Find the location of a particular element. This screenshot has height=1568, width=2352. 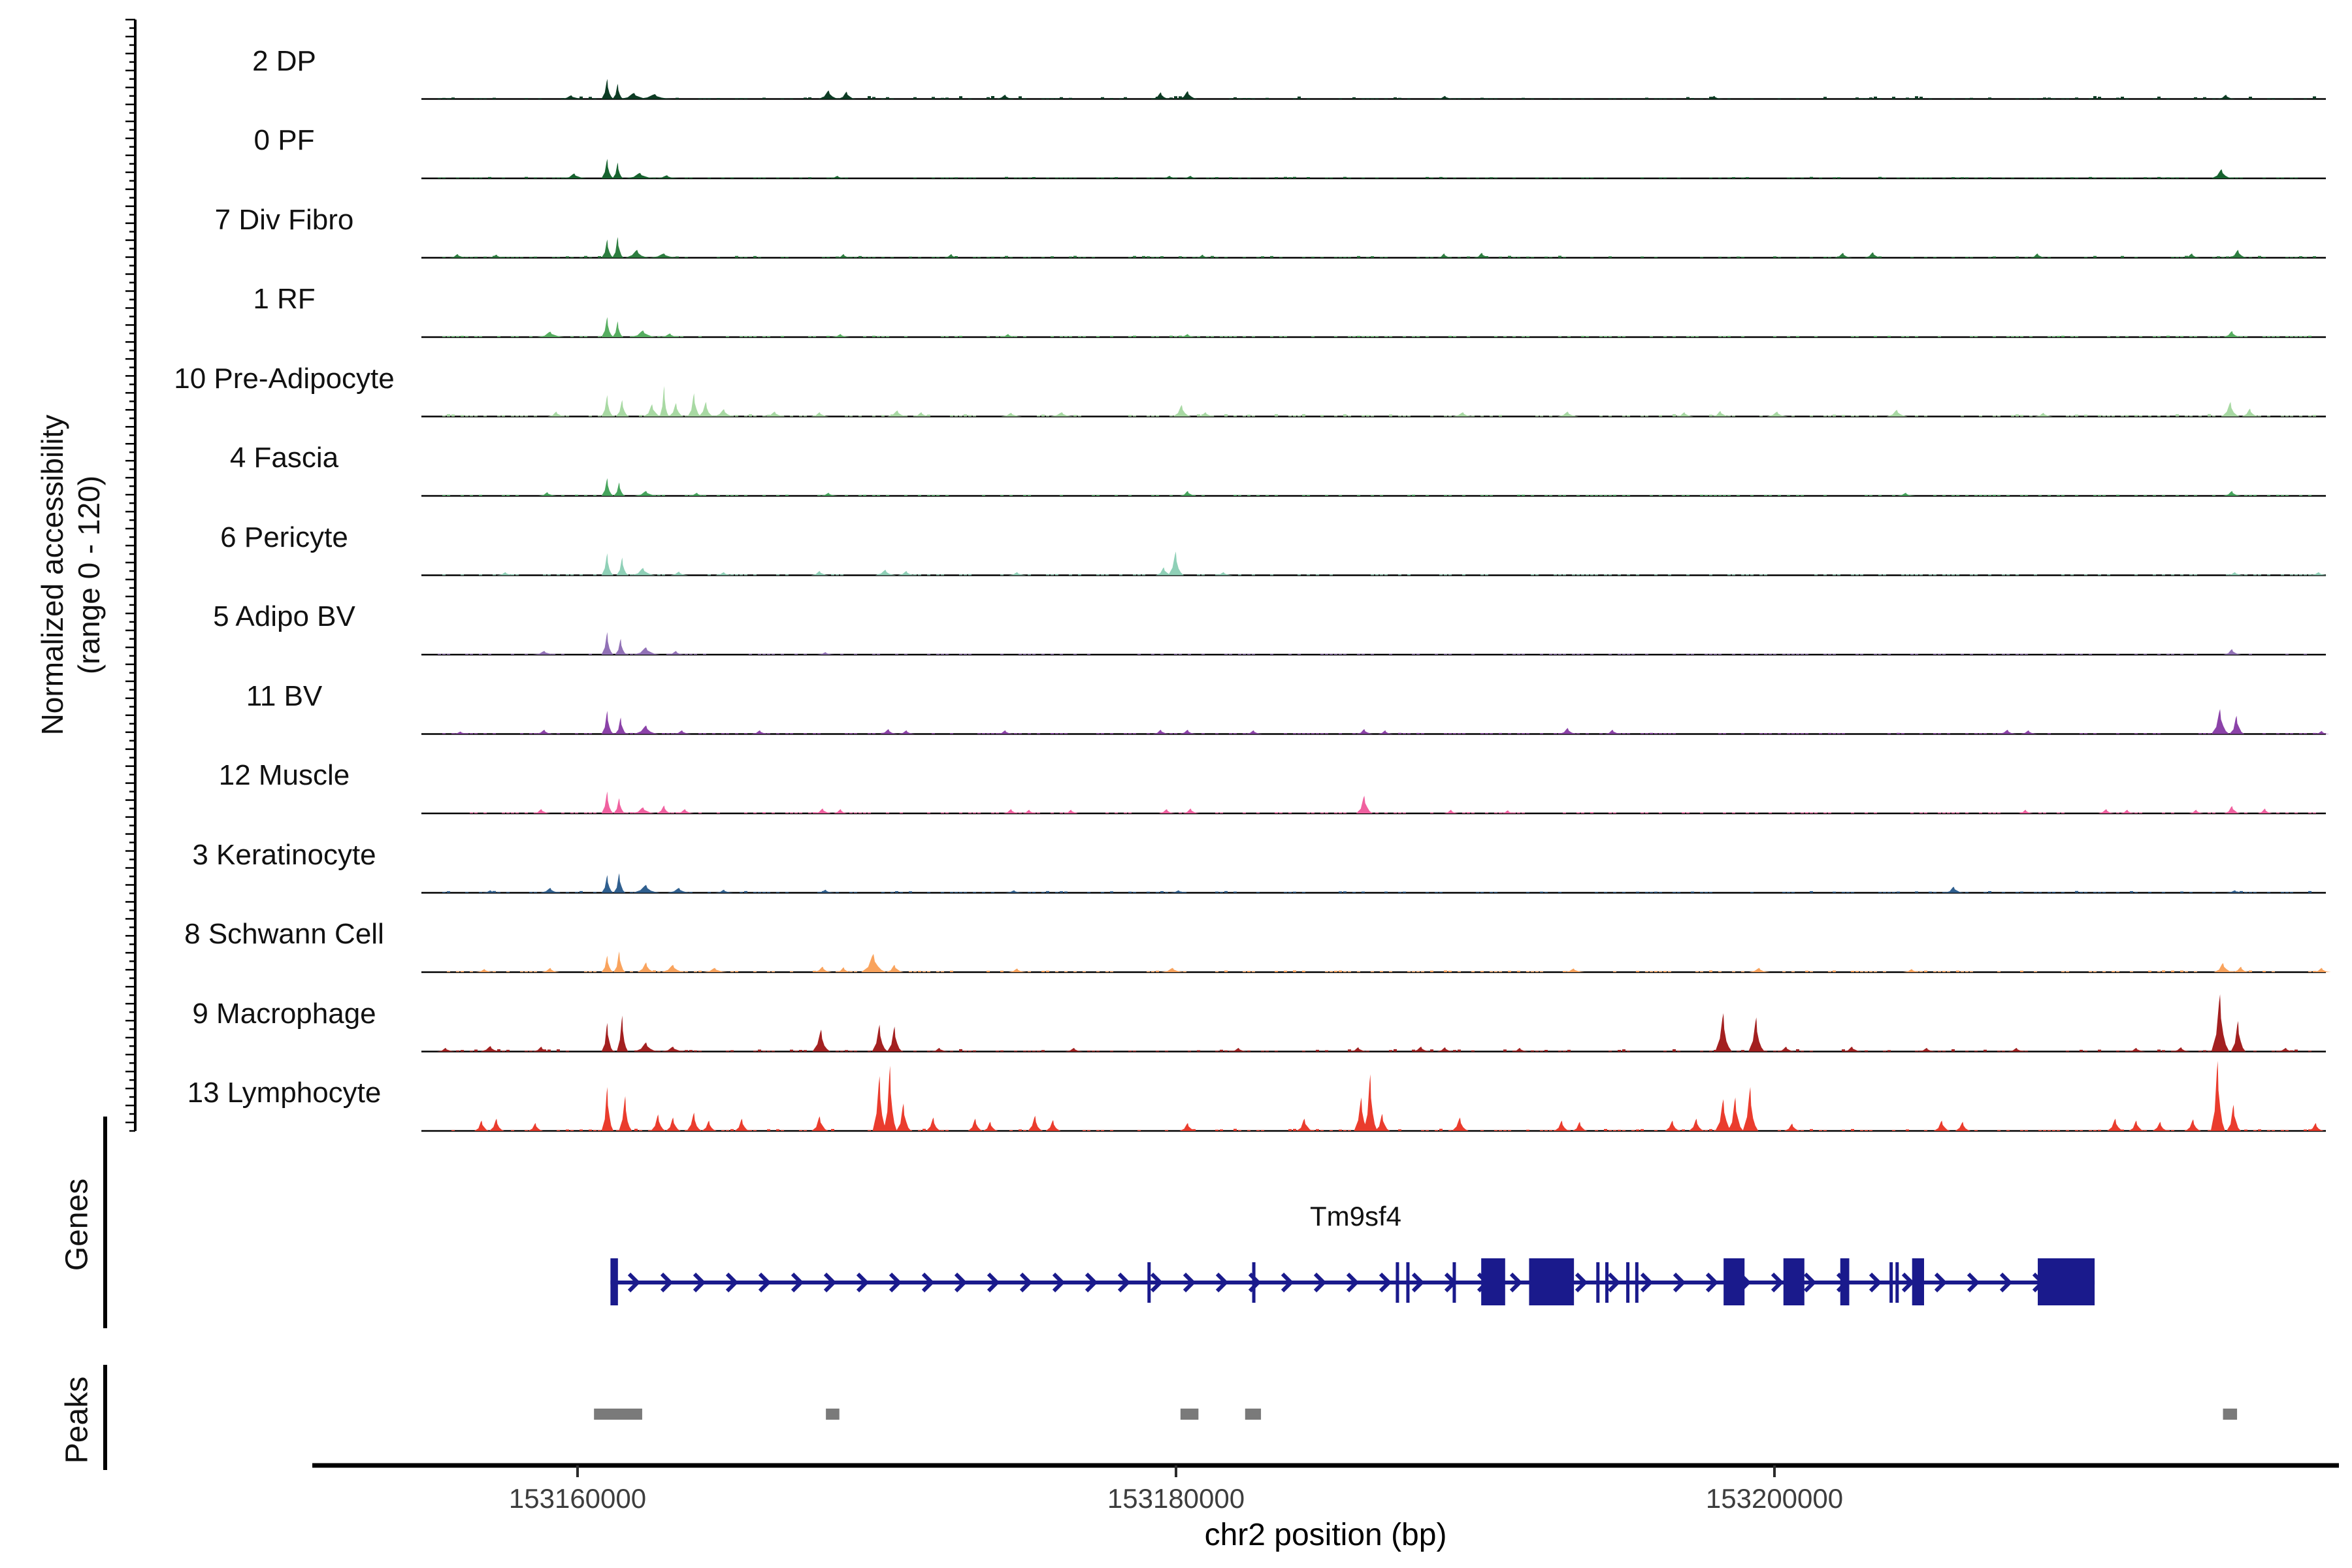

track-label: 5 Adipo BV is located at coordinates (284, 616).